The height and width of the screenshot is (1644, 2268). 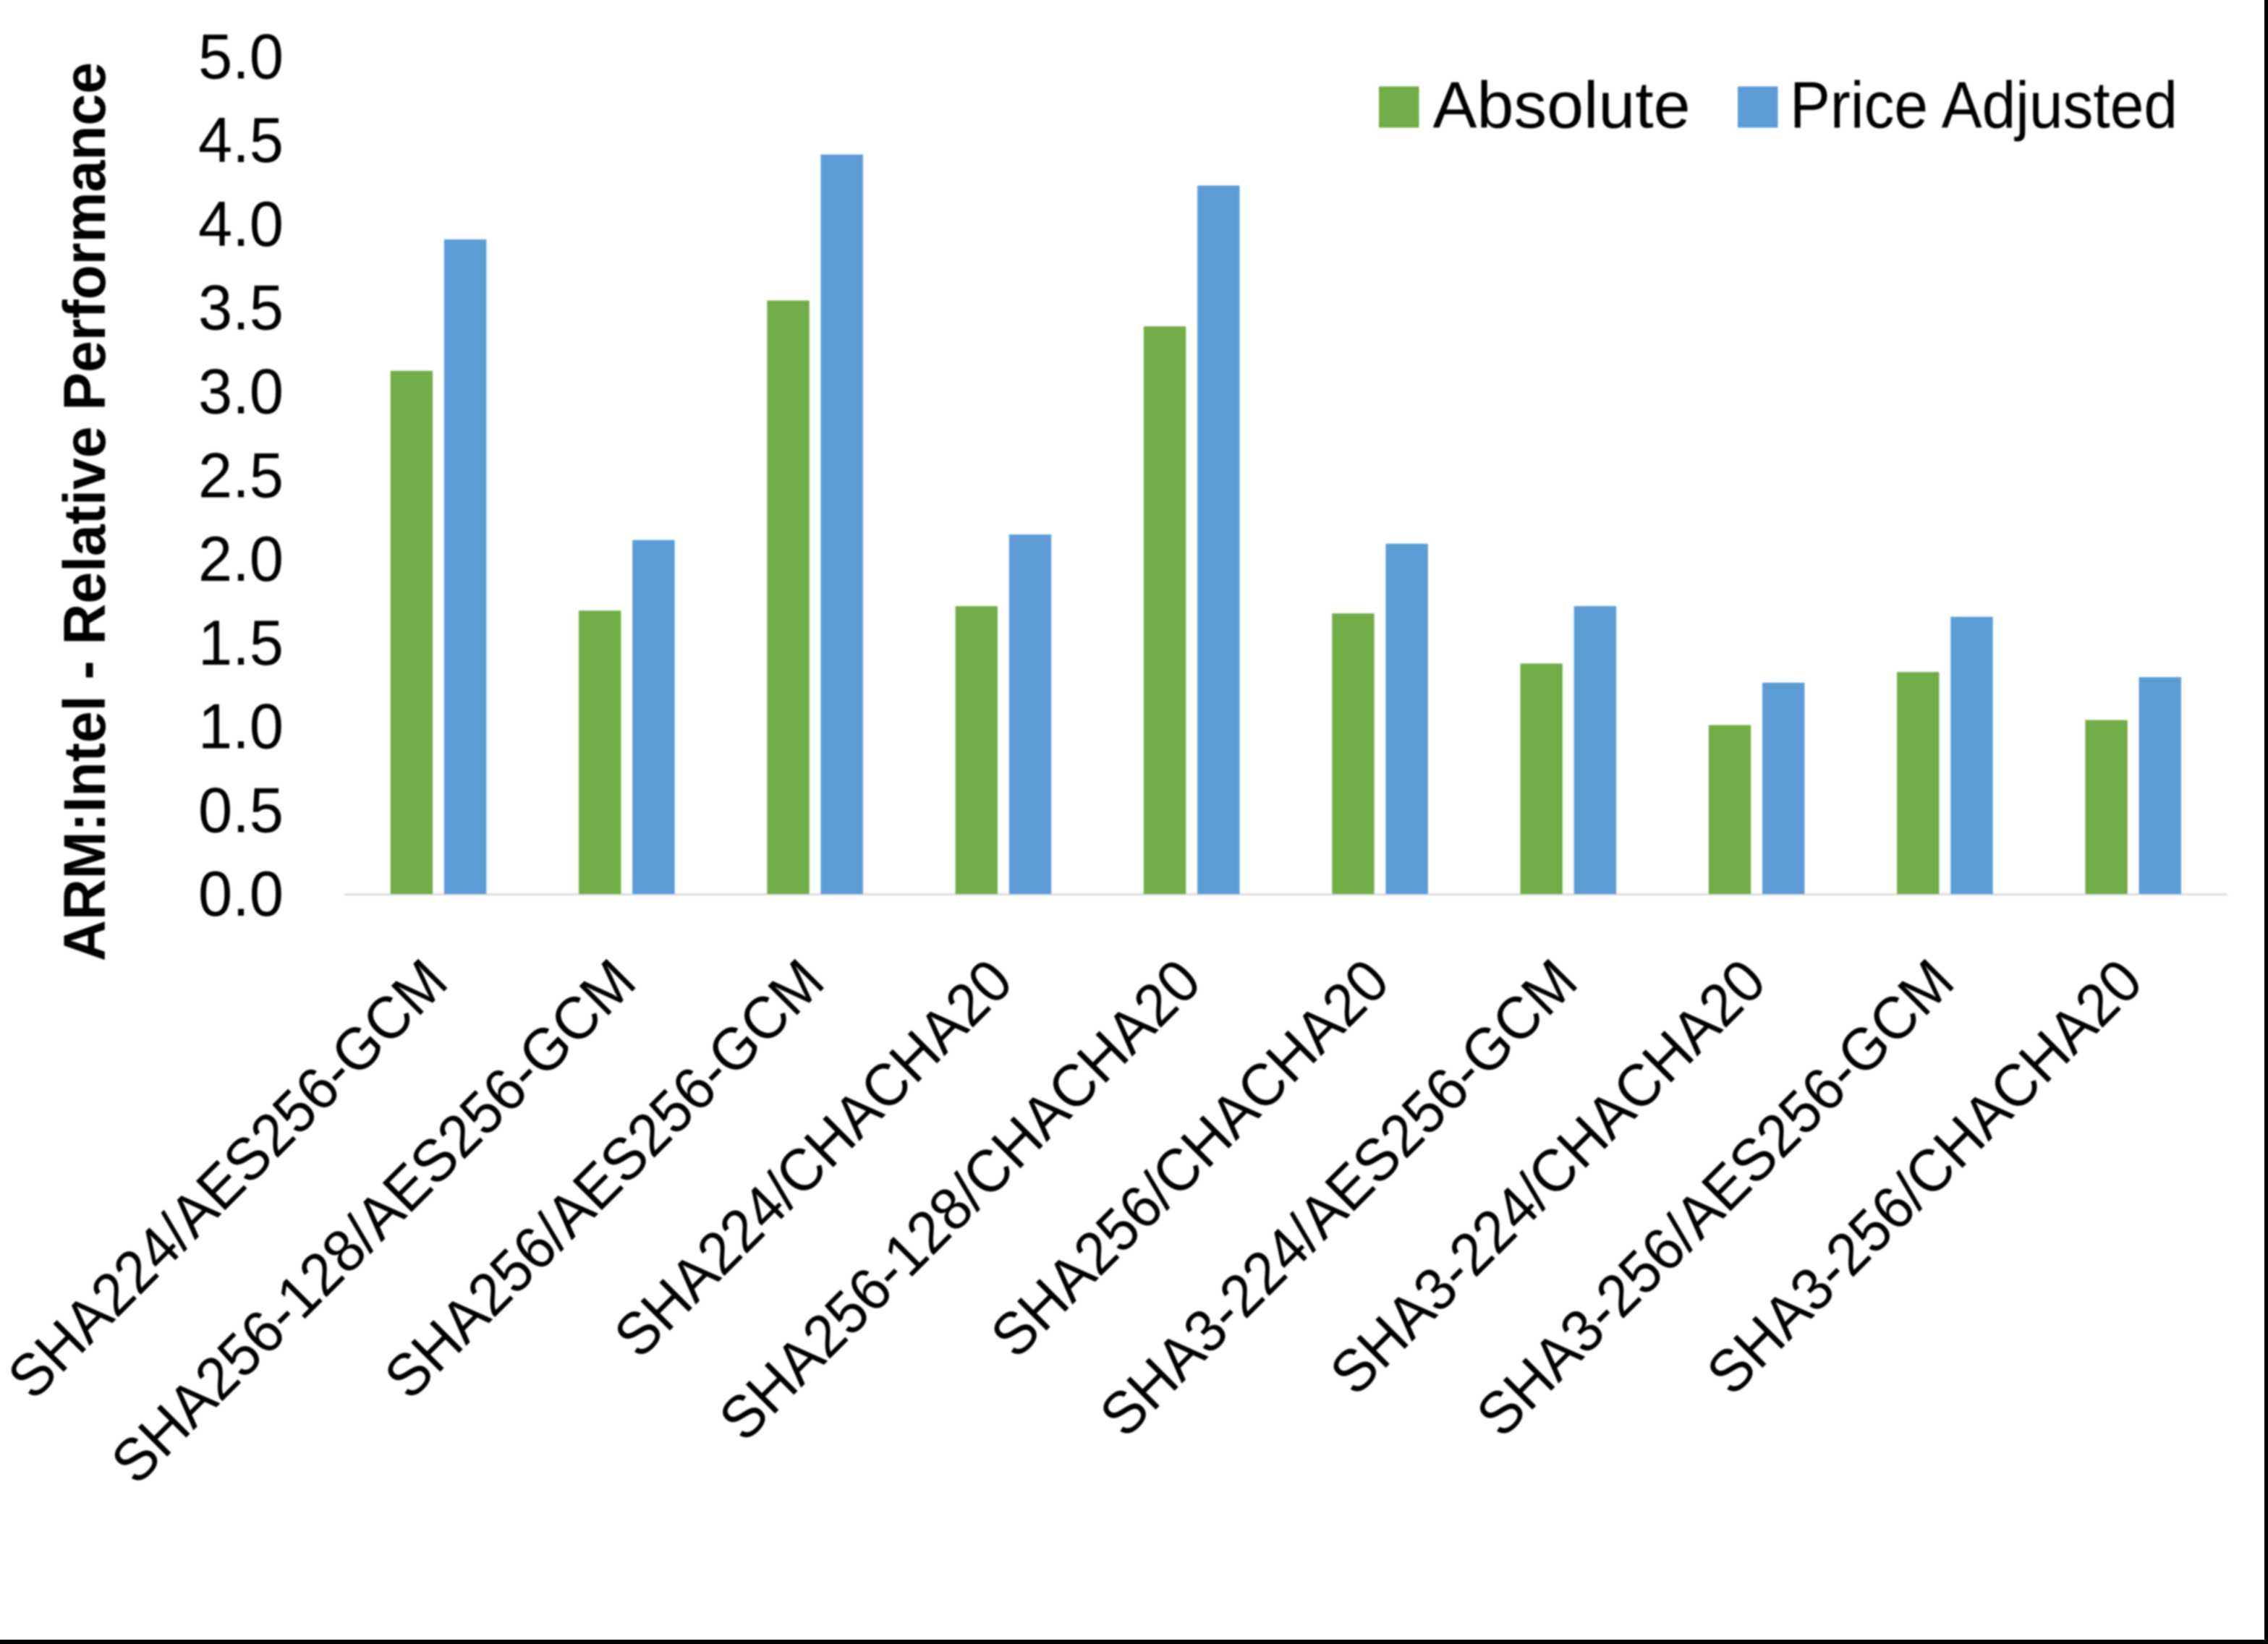 I want to click on svg-text: 4.5, so click(x=241, y=140).